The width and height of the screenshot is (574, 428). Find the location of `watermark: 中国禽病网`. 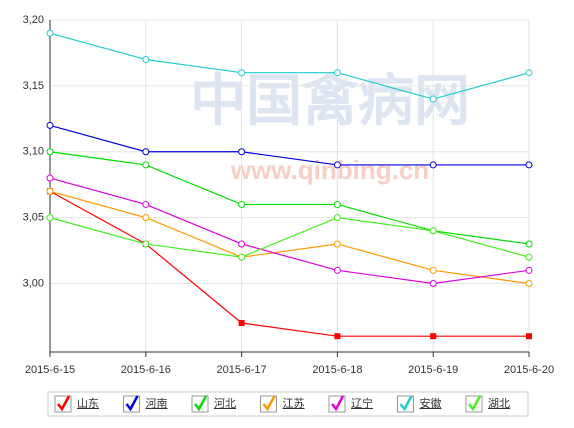

watermark: 中国禽病网 is located at coordinates (330, 100).